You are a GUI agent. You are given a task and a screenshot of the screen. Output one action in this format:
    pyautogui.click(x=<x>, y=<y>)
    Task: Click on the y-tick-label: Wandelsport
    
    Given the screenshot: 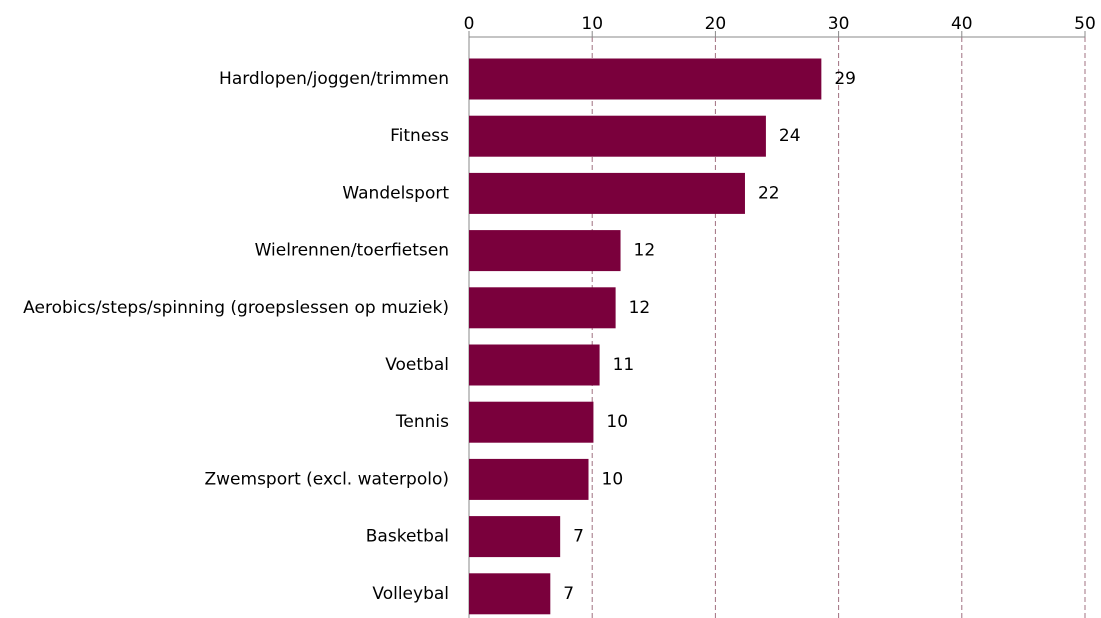 What is the action you would take?
    pyautogui.click(x=395, y=193)
    